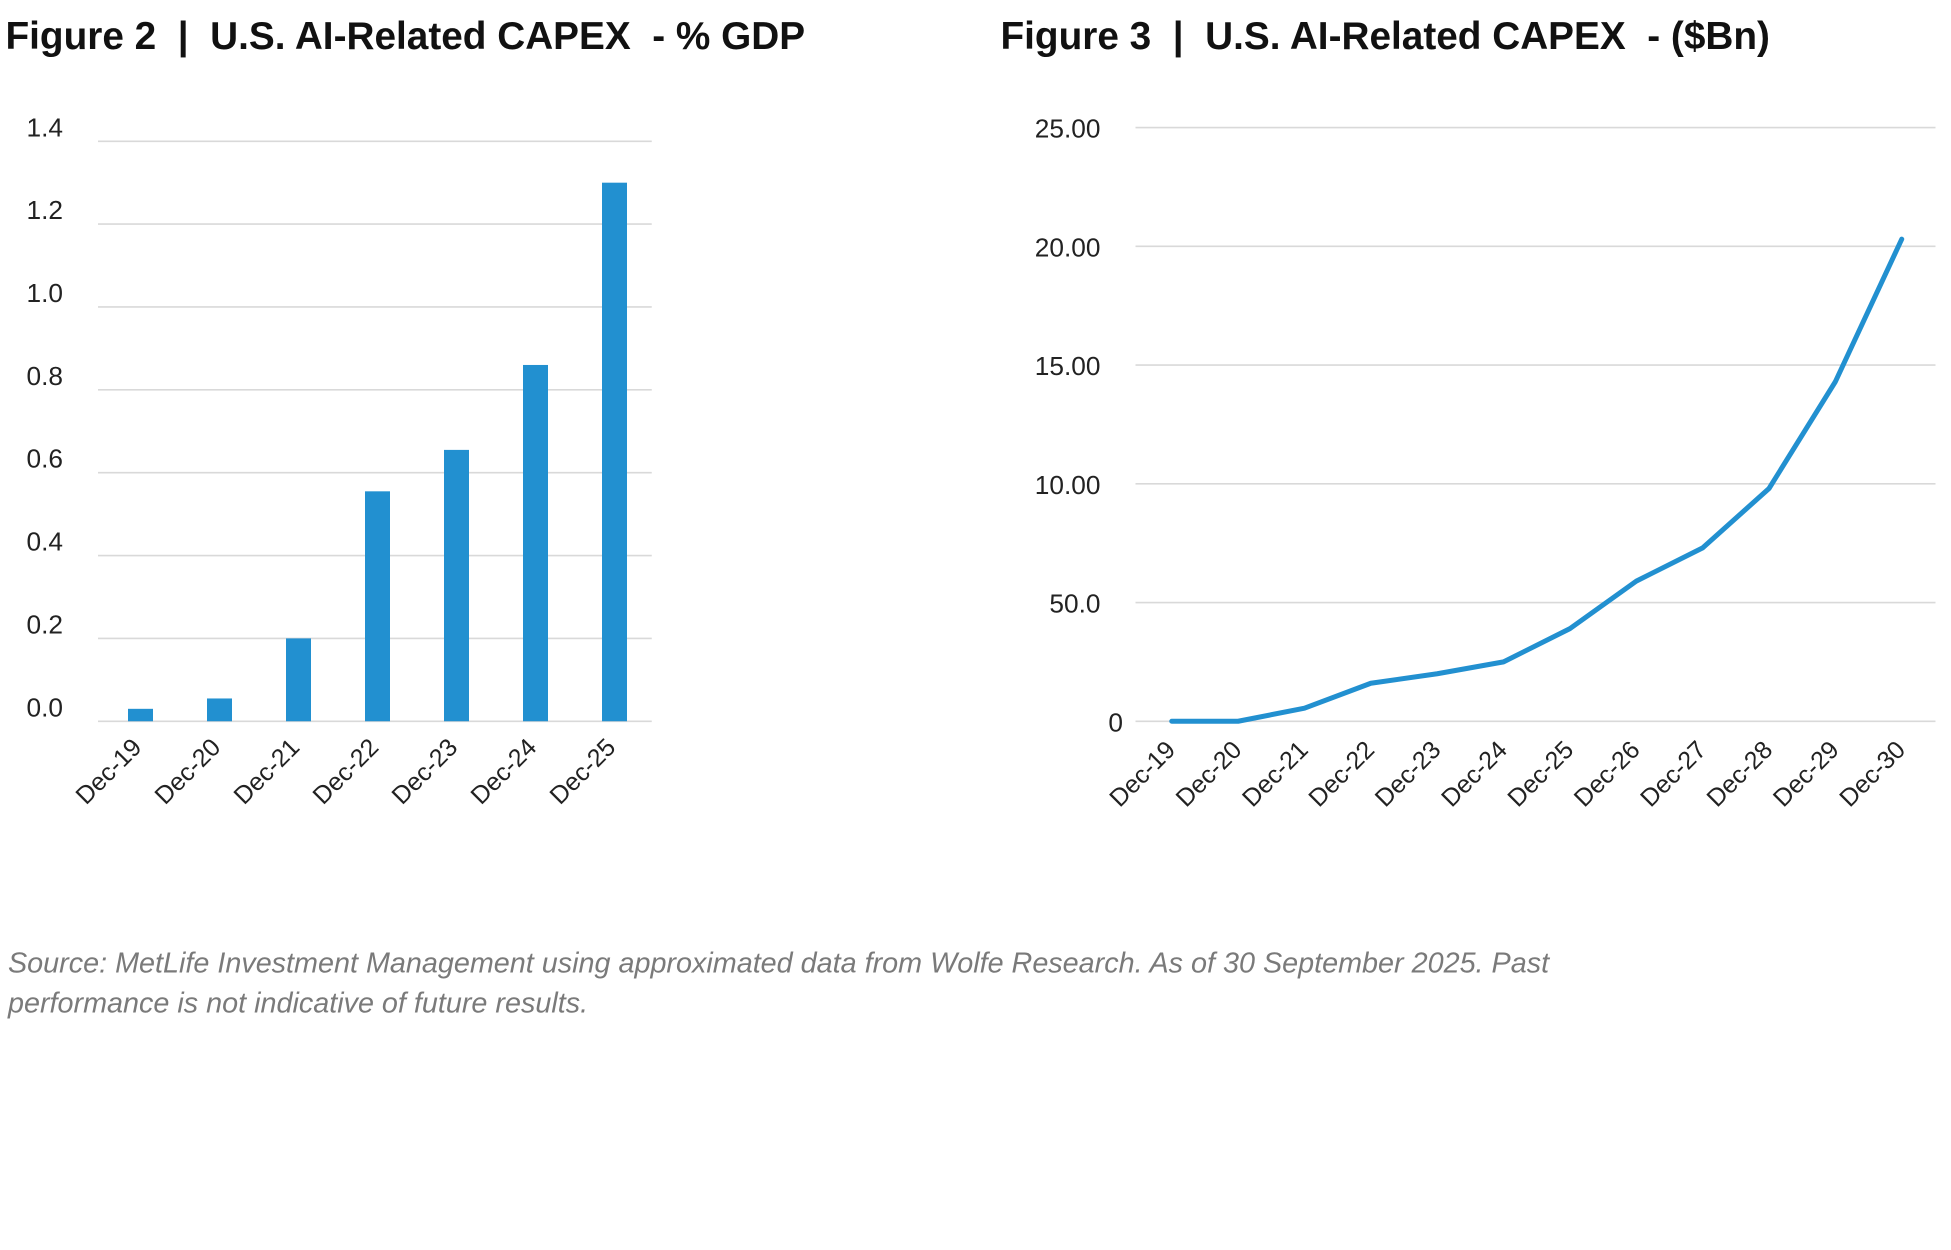  Describe the element at coordinates (45, 459) in the screenshot. I see `y-tick-label: 0.6` at that location.